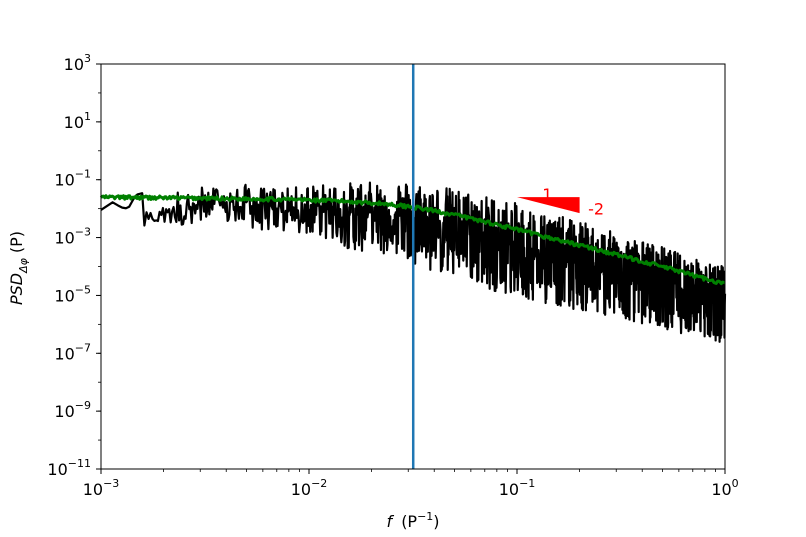 The height and width of the screenshot is (537, 806). I want to click on x-tick-label: 10⁰, so click(724, 488).